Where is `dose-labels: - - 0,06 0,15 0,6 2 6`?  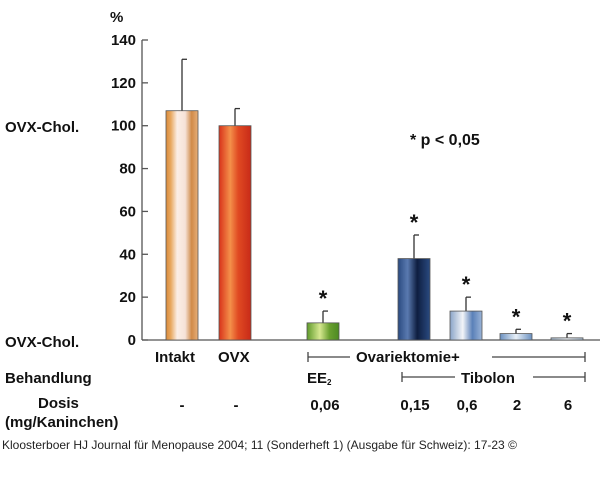 dose-labels: - - 0,06 0,15 0,6 2 6 is located at coordinates (376, 405).